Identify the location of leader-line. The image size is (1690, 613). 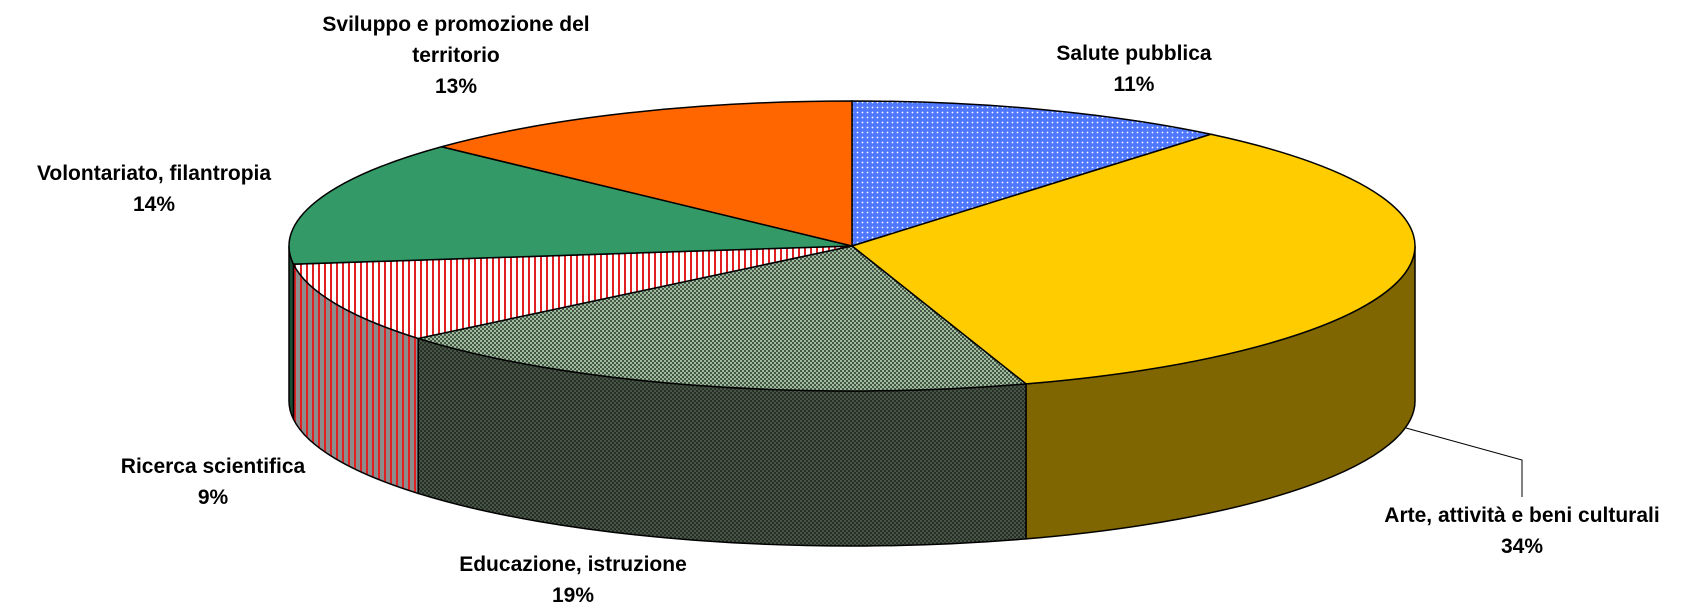
(1464, 462).